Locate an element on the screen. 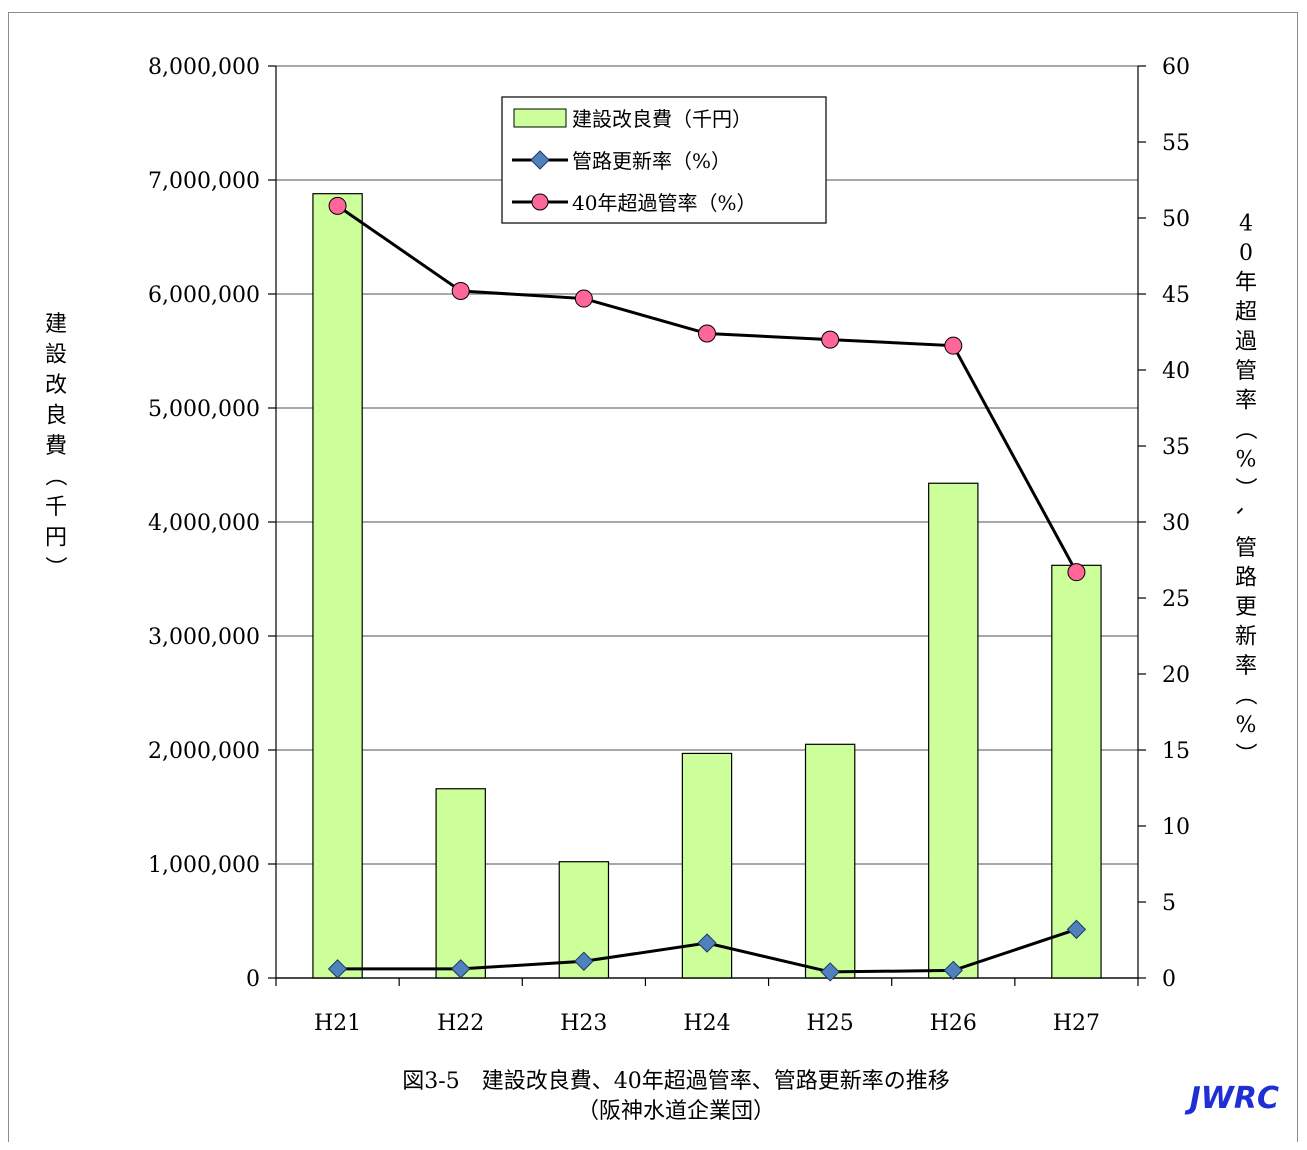 The width and height of the screenshot is (1307, 1150). right-tick-label: 35 is located at coordinates (1176, 447).